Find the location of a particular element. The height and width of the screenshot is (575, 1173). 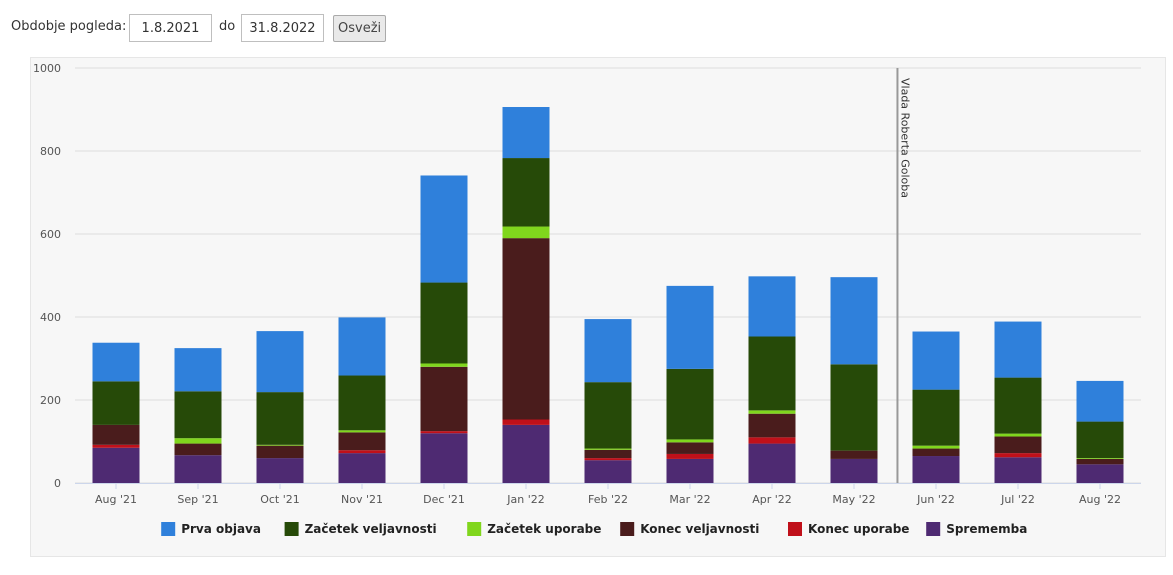

legend-item: Konec uporabe is located at coordinates (848, 529).